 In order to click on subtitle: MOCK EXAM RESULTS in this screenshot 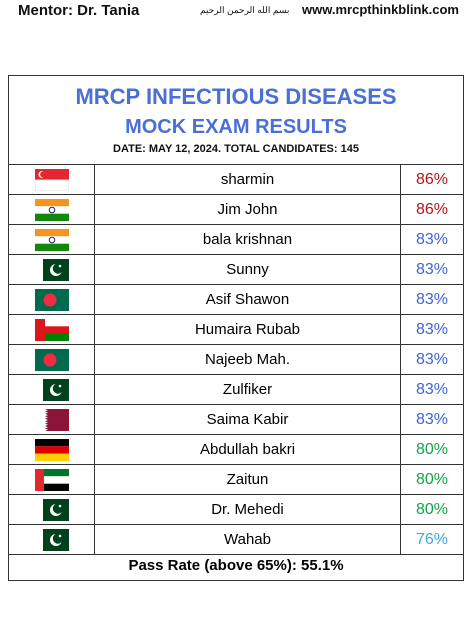, I will do `click(236, 127)`.